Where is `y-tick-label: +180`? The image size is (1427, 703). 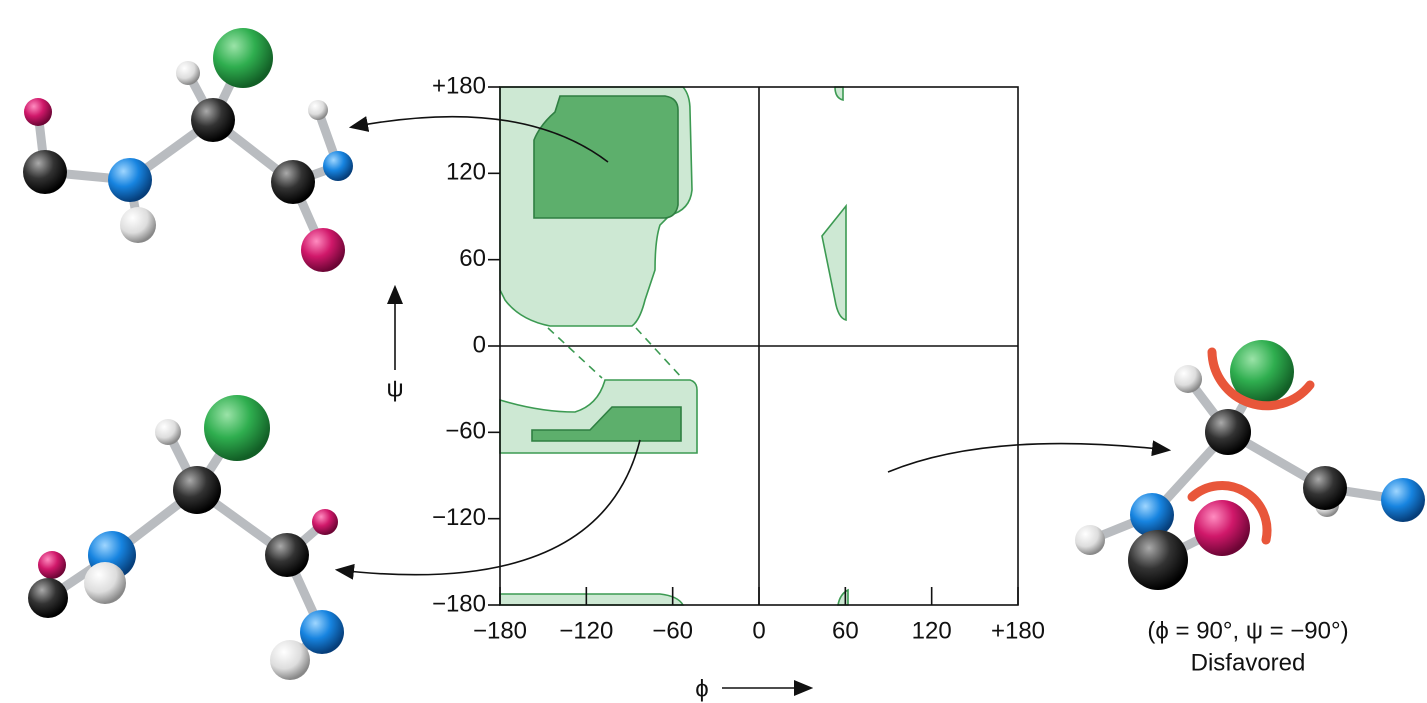 y-tick-label: +180 is located at coordinates (459, 85).